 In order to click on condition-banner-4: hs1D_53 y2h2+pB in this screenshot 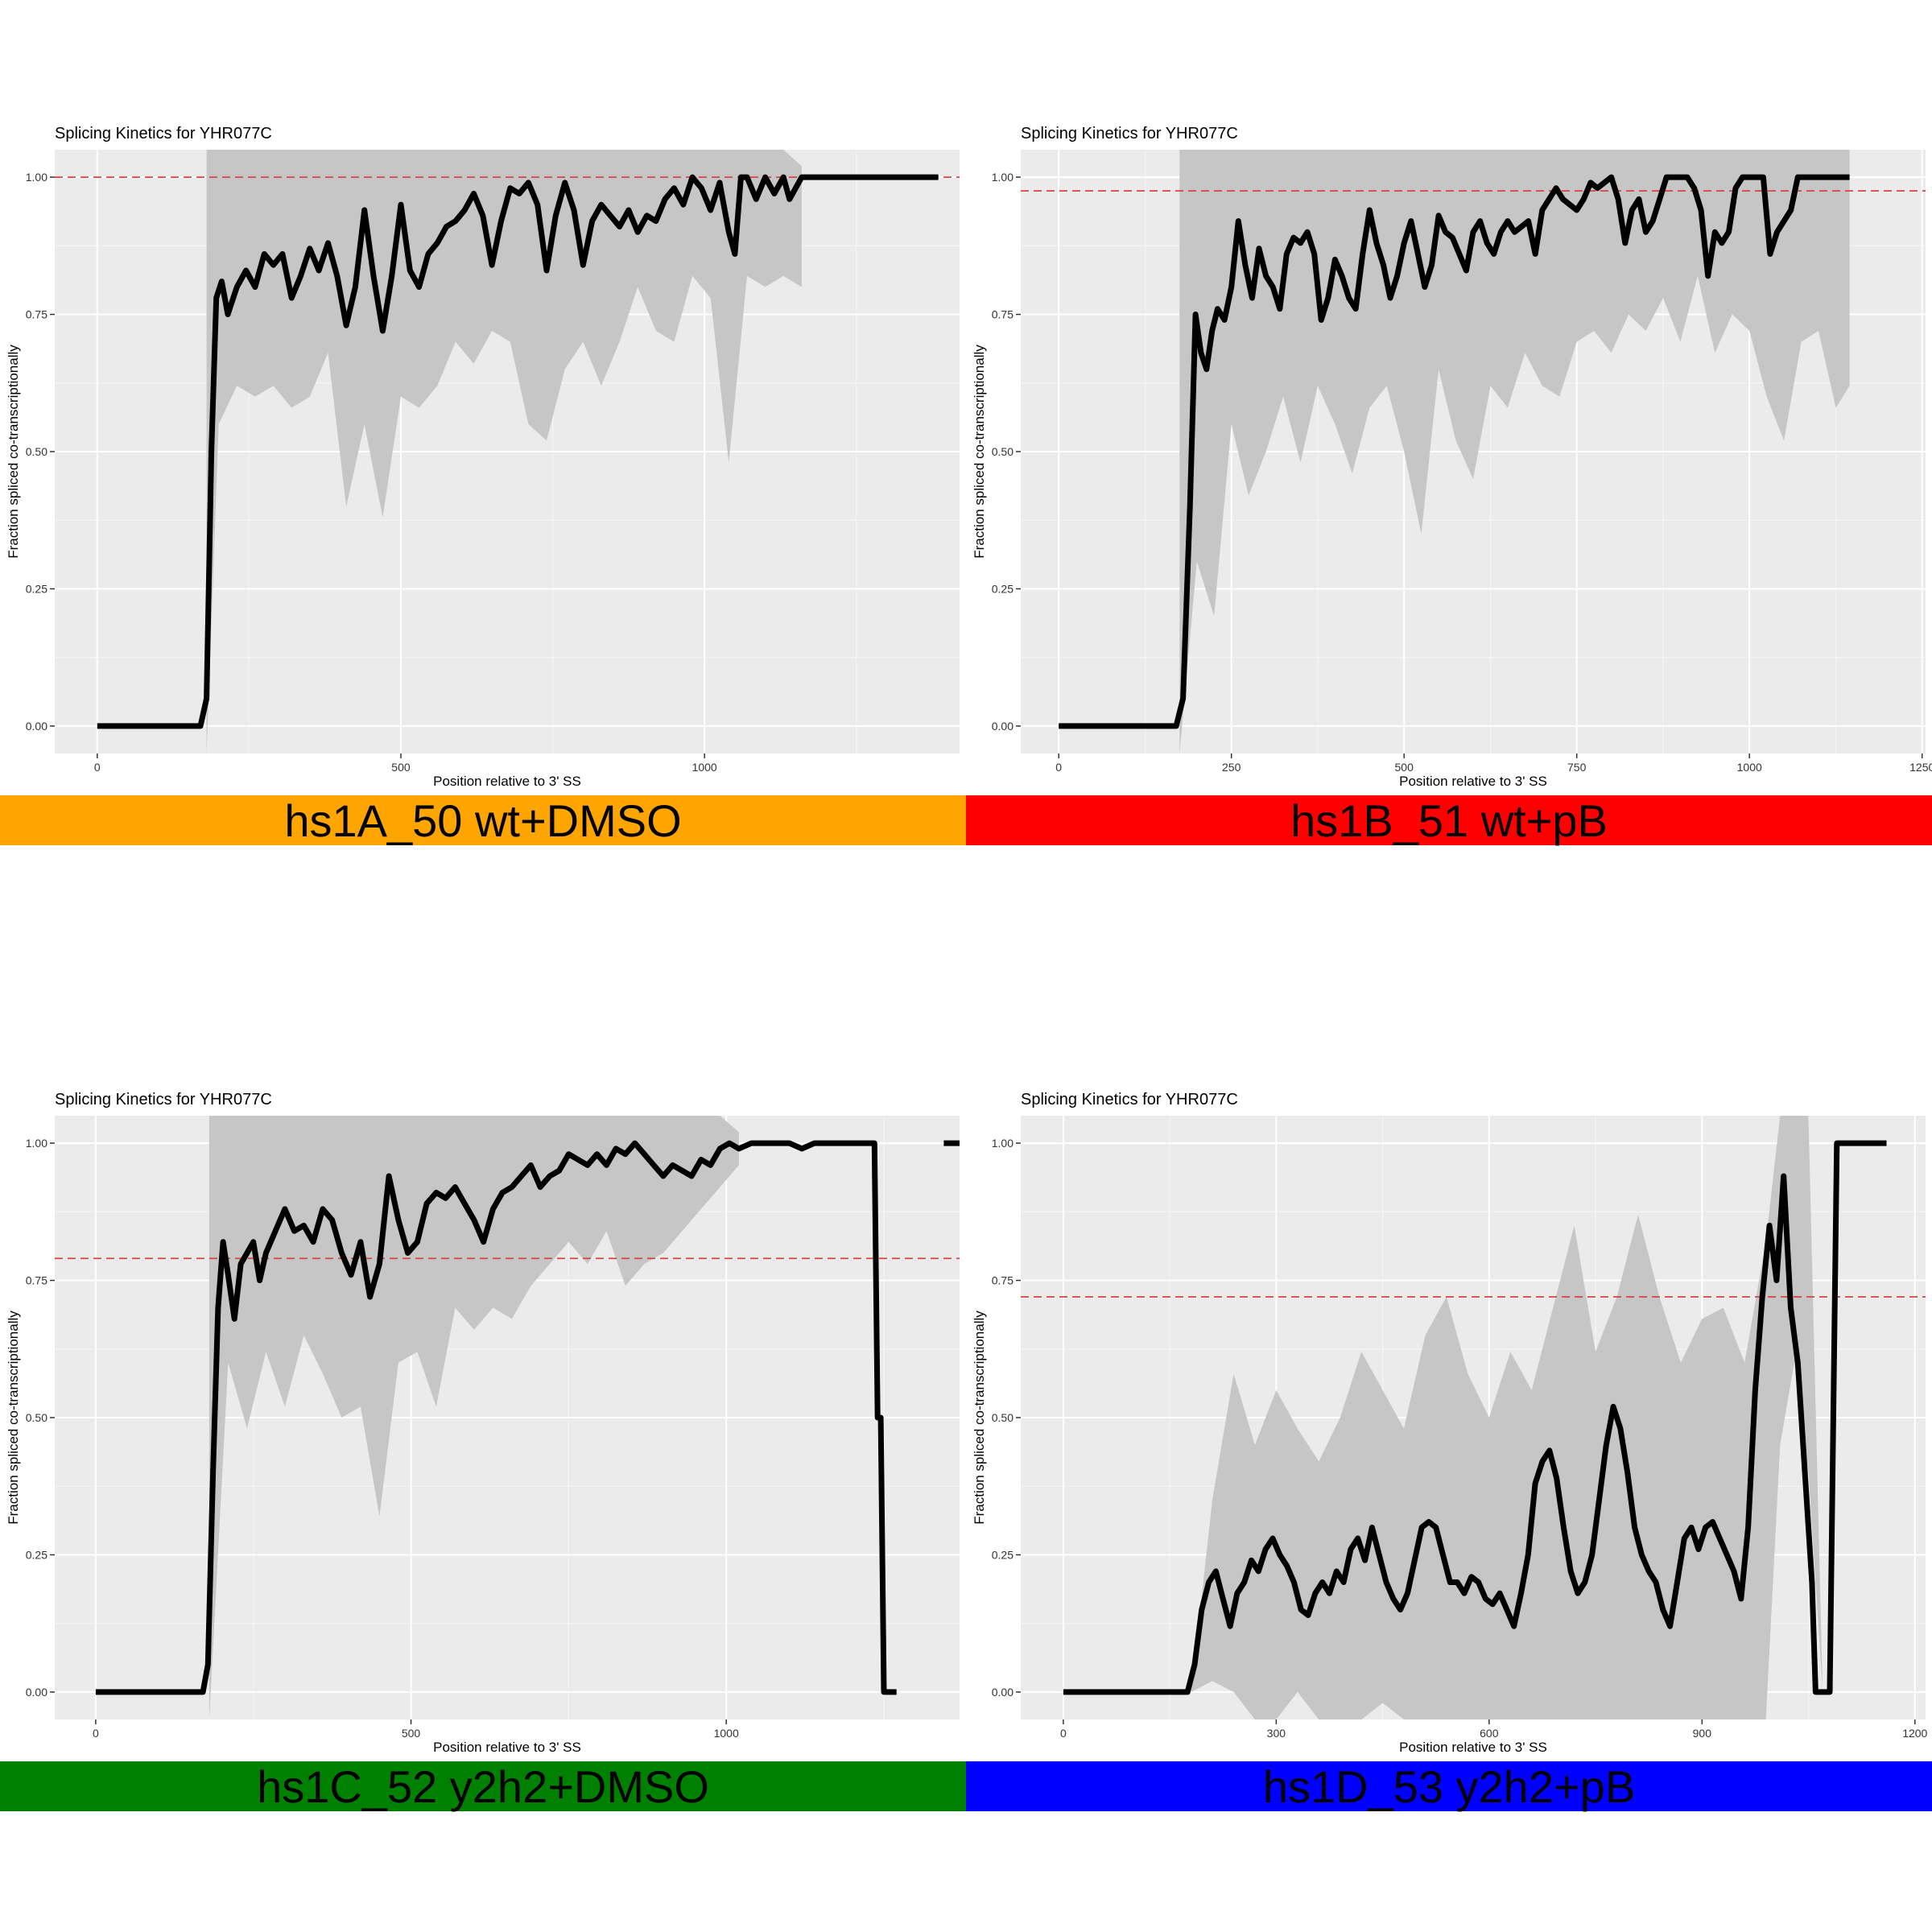, I will do `click(1449, 1786)`.